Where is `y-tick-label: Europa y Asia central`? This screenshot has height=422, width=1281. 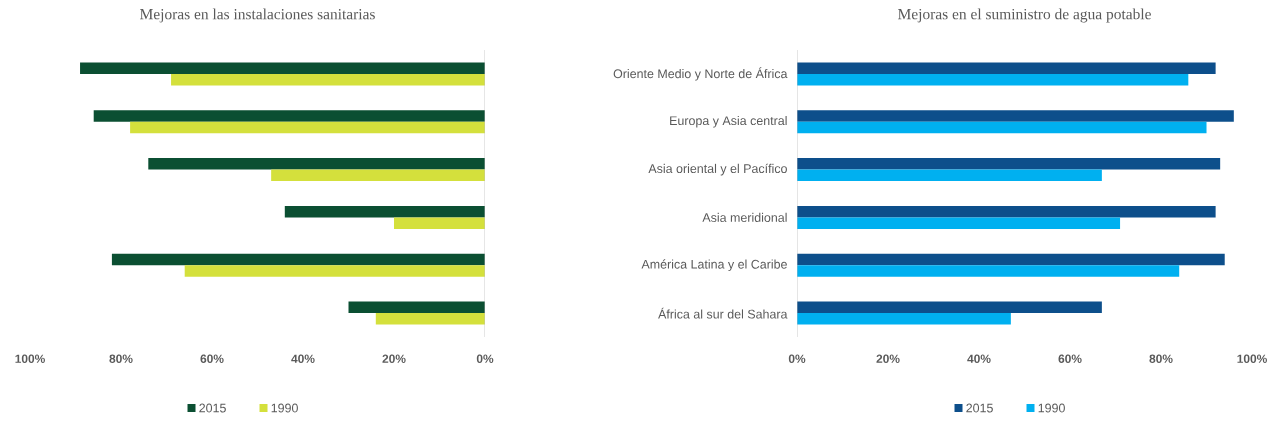
y-tick-label: Europa y Asia central is located at coordinates (728, 121).